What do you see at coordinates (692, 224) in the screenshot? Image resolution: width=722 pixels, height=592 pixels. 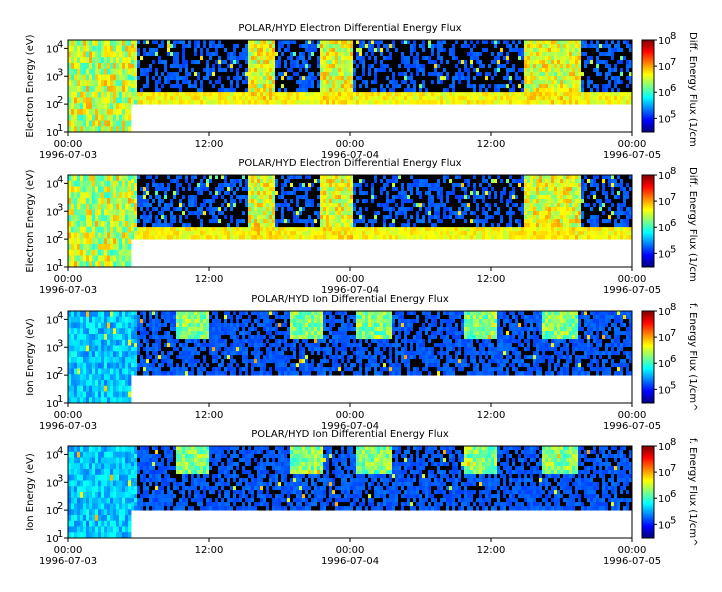 I see `colorbar-label: Diff. Energy Flux (1/cm` at bounding box center [692, 224].